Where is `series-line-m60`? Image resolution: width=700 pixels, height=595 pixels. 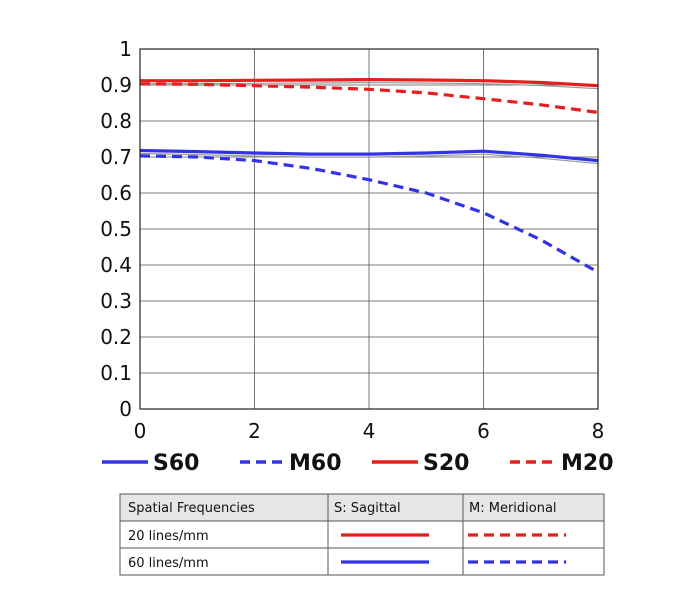 series-line-m60 is located at coordinates (369, 214).